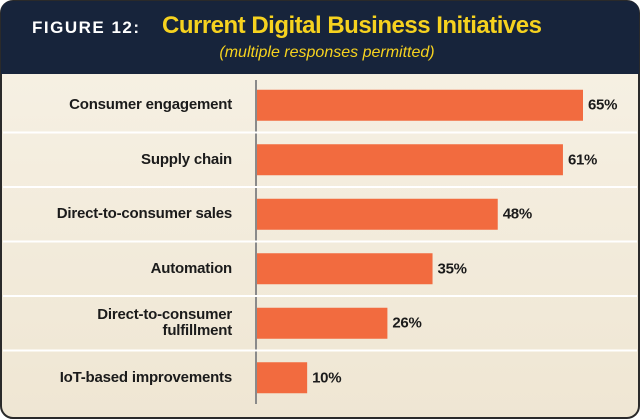  I want to click on category-label: Consumer engagement, so click(150, 105).